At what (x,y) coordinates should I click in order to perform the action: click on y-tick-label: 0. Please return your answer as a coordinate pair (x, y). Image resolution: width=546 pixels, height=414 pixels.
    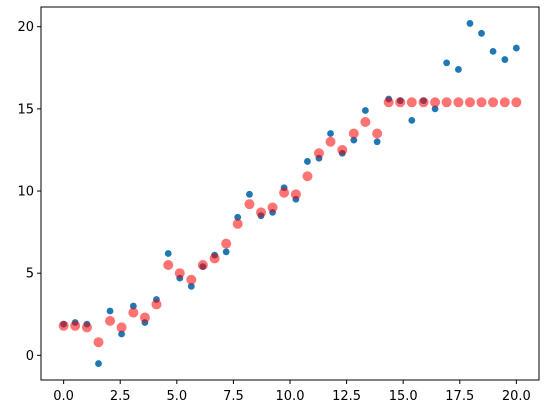
    Looking at the image, I should click on (30, 356).